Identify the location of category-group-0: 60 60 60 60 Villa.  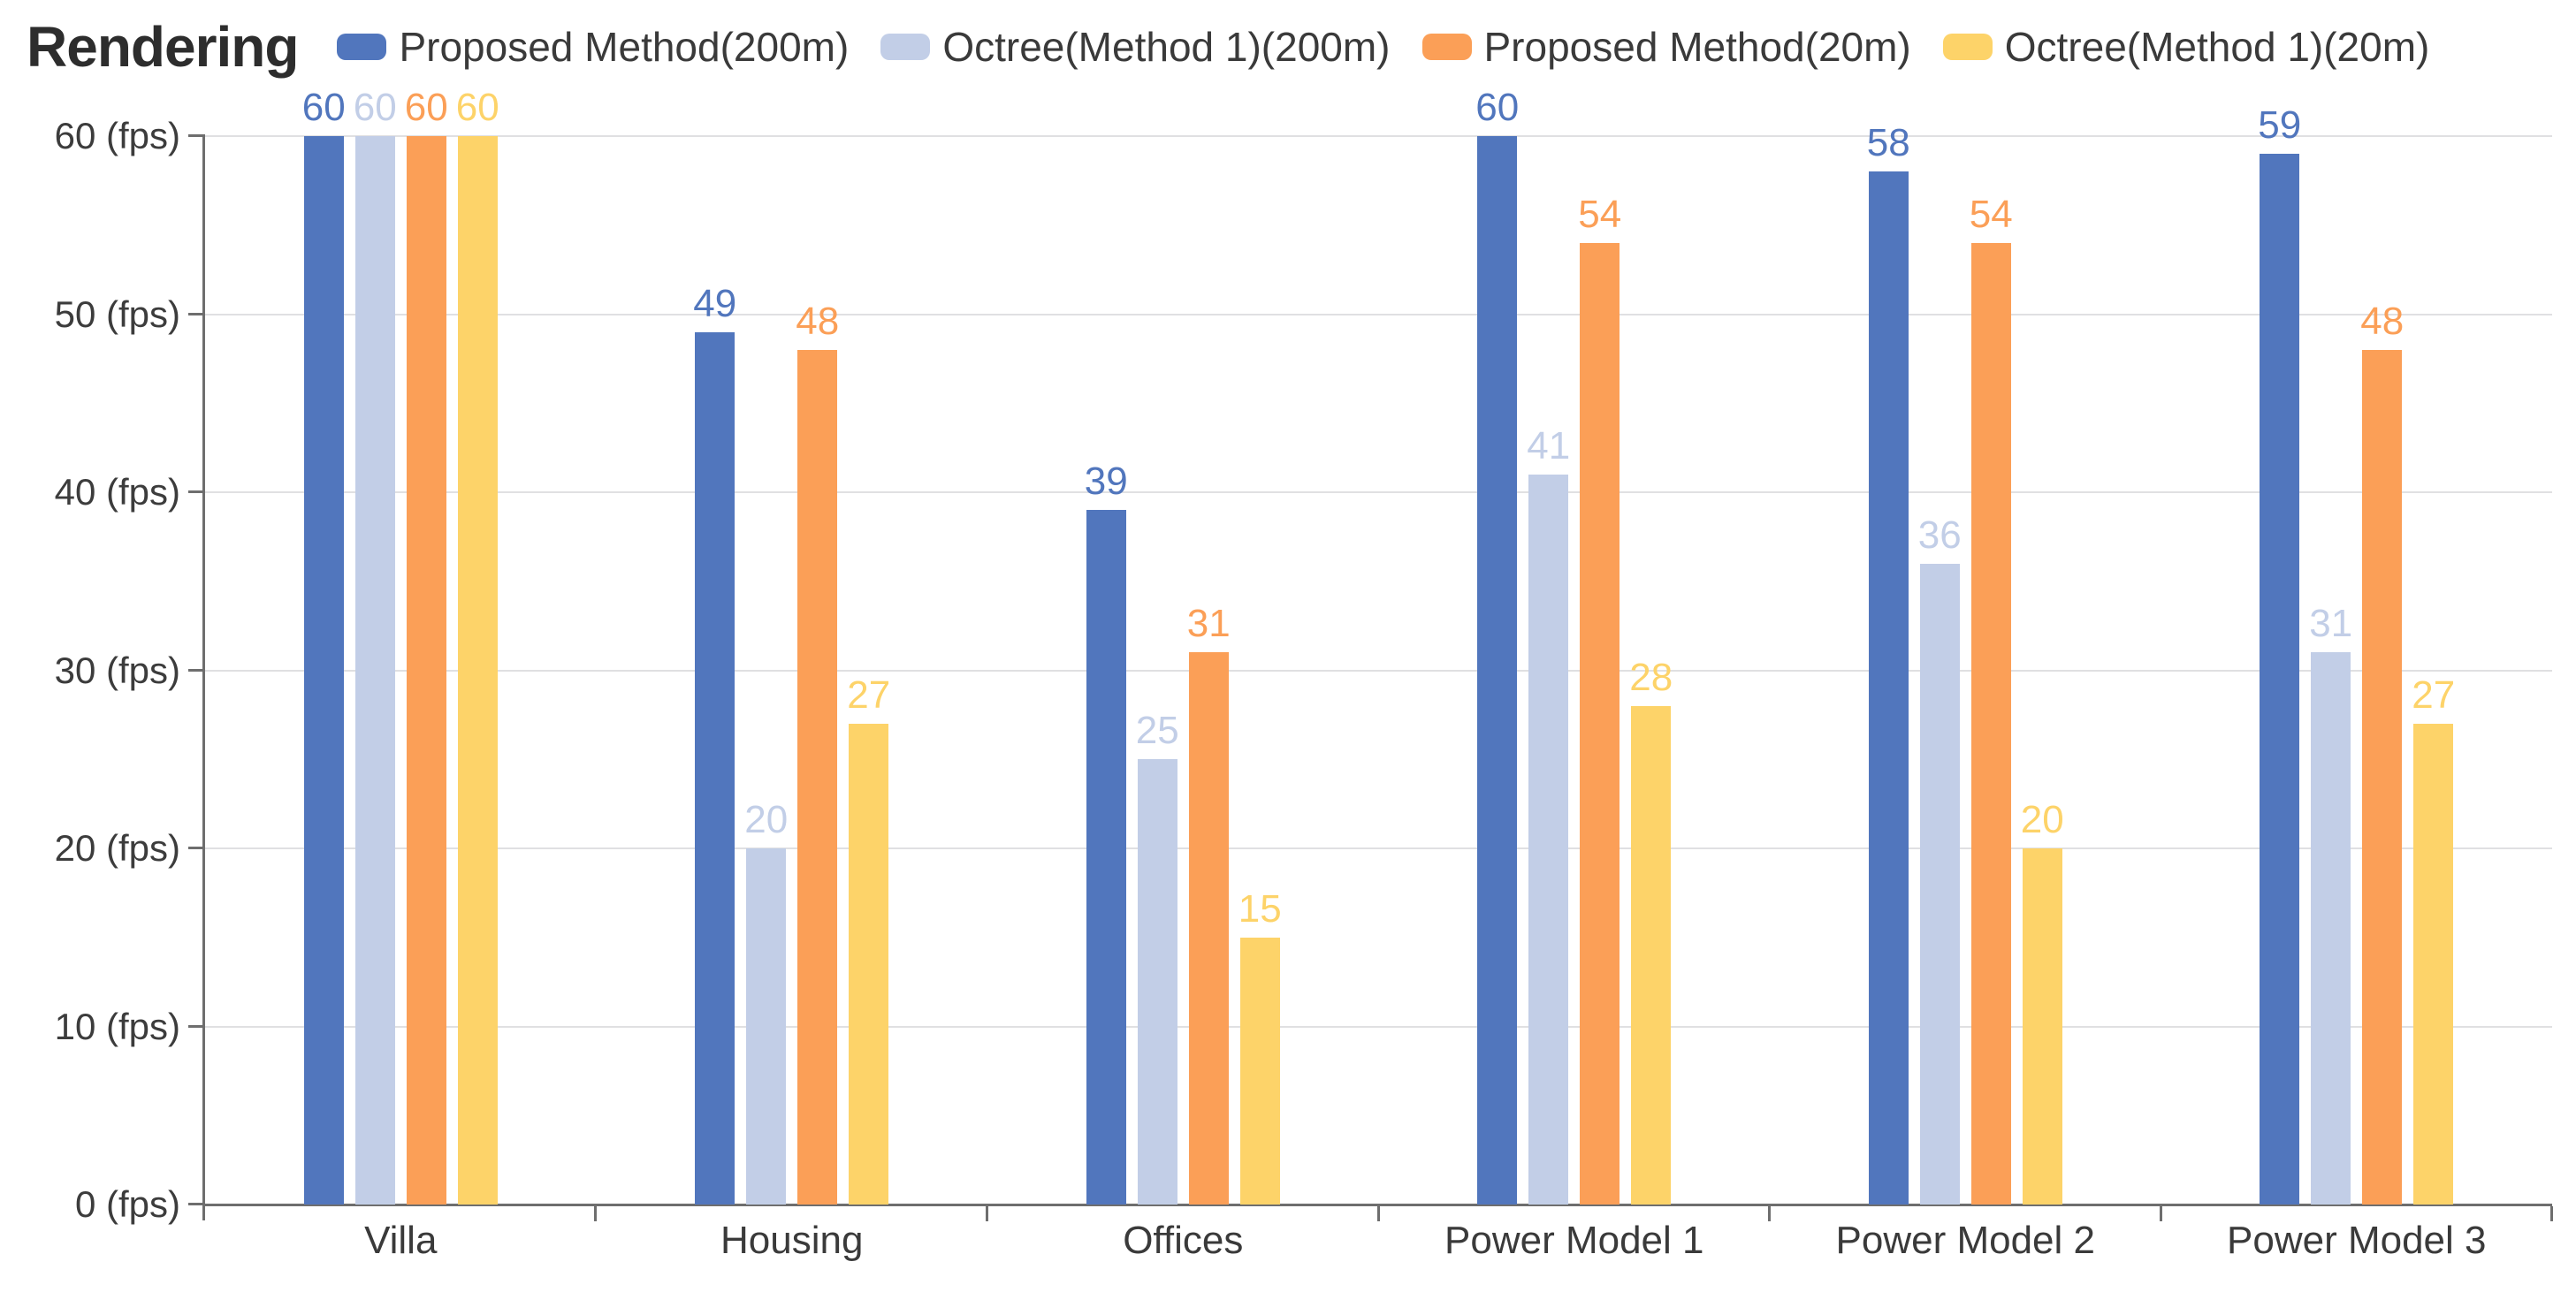
(401, 674).